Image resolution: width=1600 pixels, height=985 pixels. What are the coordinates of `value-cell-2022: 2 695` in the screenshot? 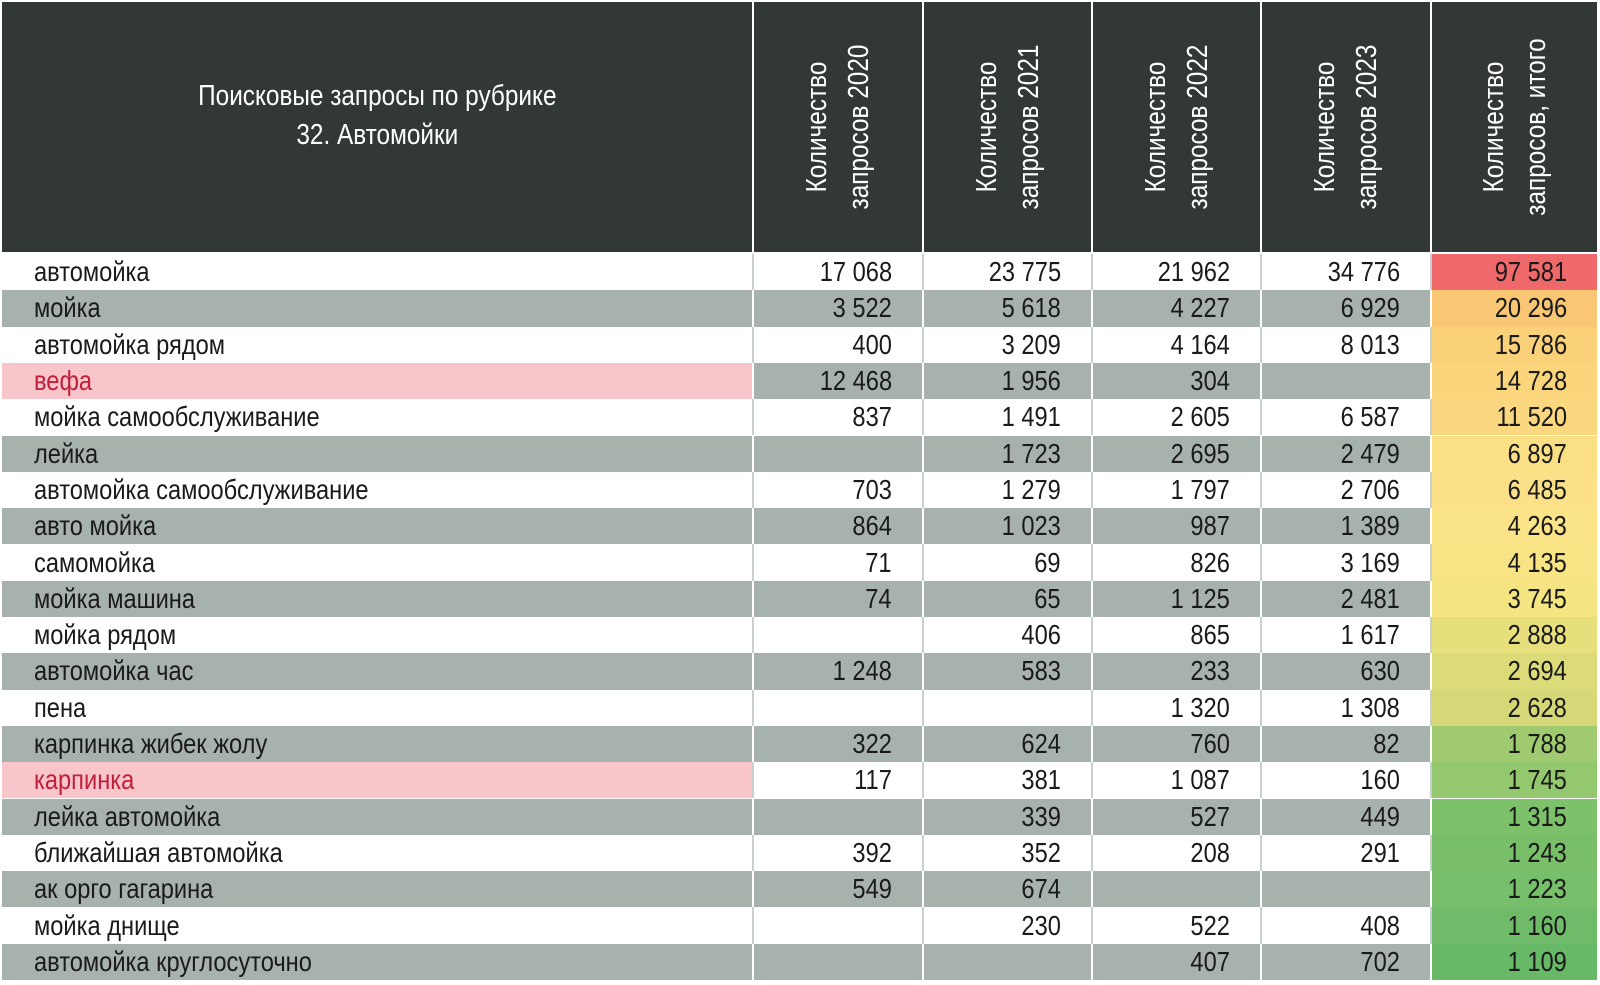 It's located at (1175, 453).